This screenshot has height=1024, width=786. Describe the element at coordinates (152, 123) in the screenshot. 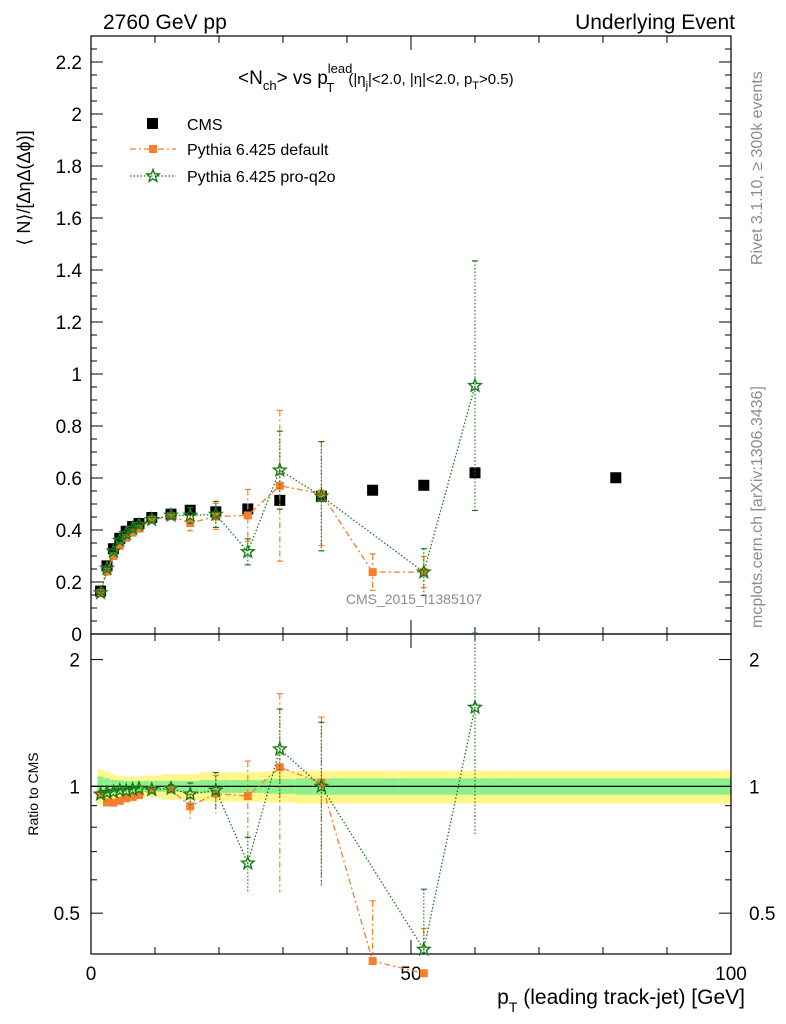

I see `legend-cms-marker` at that location.